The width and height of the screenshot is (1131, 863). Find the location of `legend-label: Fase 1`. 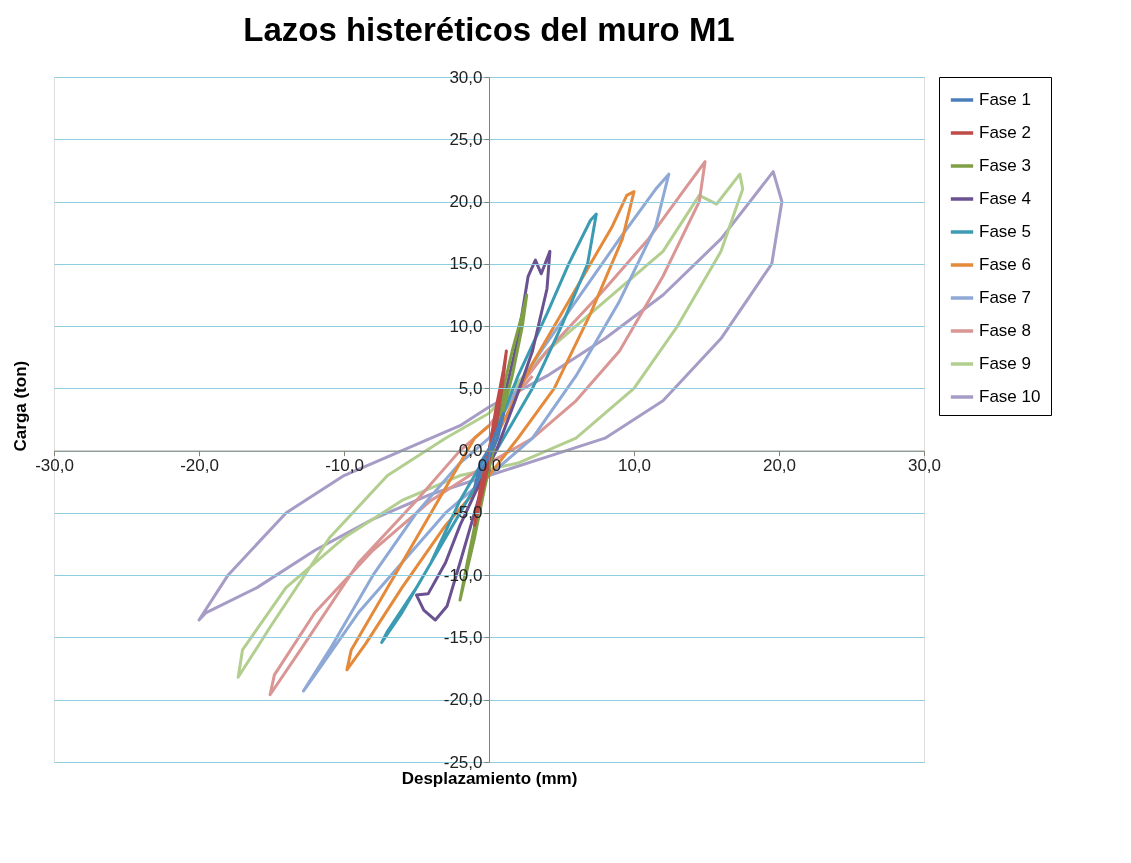

legend-label: Fase 1 is located at coordinates (1005, 99).